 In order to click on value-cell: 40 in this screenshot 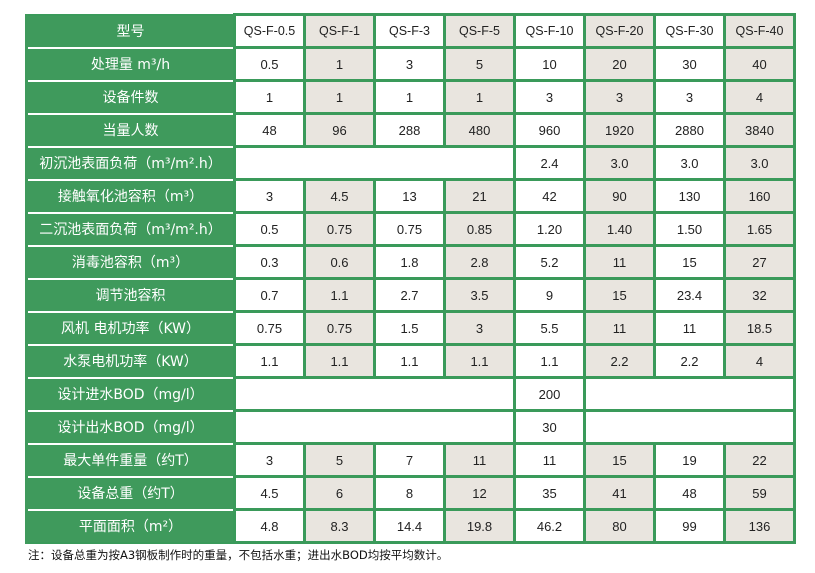, I will do `click(759, 64)`.